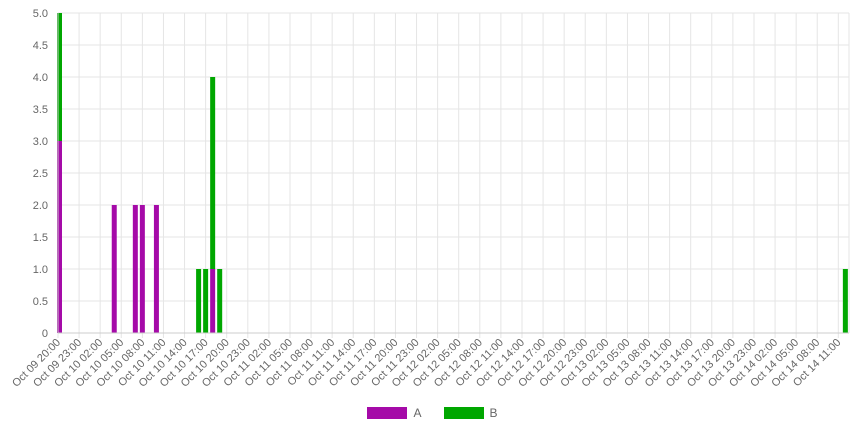 The image size is (865, 430). Describe the element at coordinates (463, 413) in the screenshot. I see `legend-swatch-b` at that location.